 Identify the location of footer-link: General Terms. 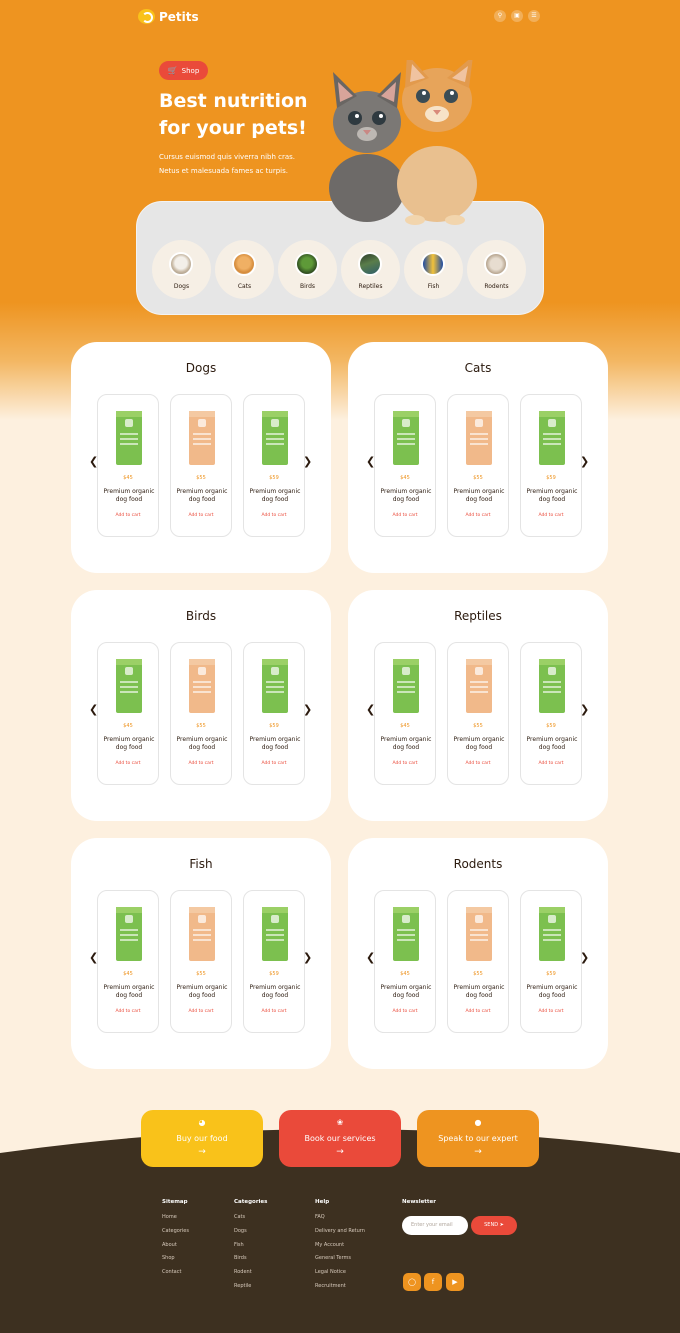
(333, 1258).